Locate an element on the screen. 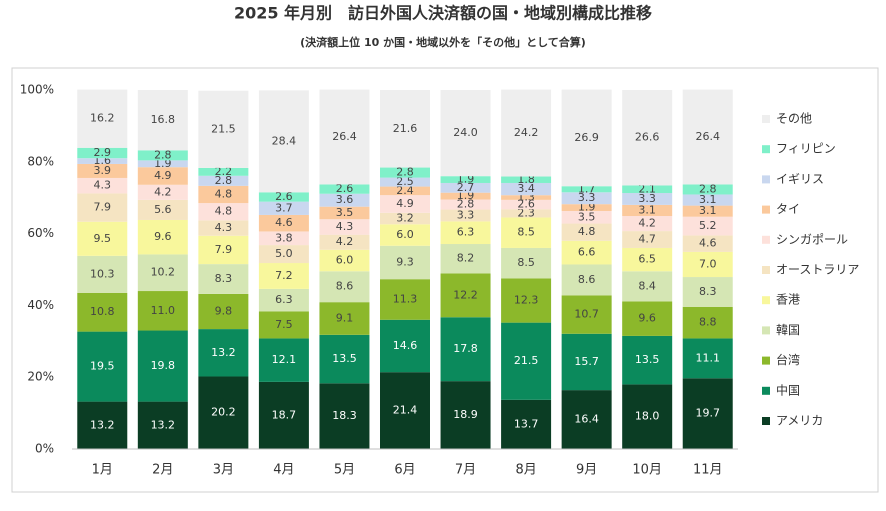 Image resolution: width=886 pixels, height=511 pixels. data-label: 2.9 is located at coordinates (103, 152).